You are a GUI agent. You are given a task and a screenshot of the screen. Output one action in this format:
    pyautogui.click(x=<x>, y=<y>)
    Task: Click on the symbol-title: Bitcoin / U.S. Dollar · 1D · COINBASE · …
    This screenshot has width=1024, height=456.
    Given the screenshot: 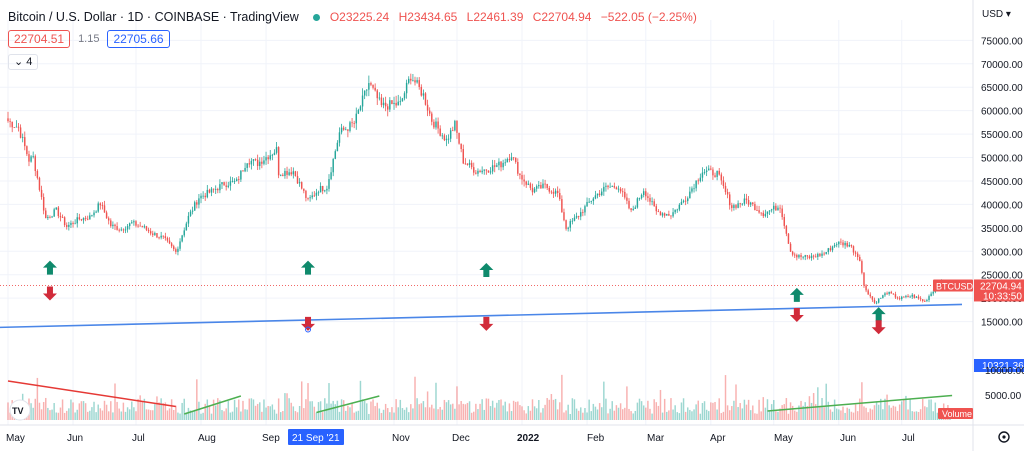 What is the action you would take?
    pyautogui.click(x=153, y=17)
    